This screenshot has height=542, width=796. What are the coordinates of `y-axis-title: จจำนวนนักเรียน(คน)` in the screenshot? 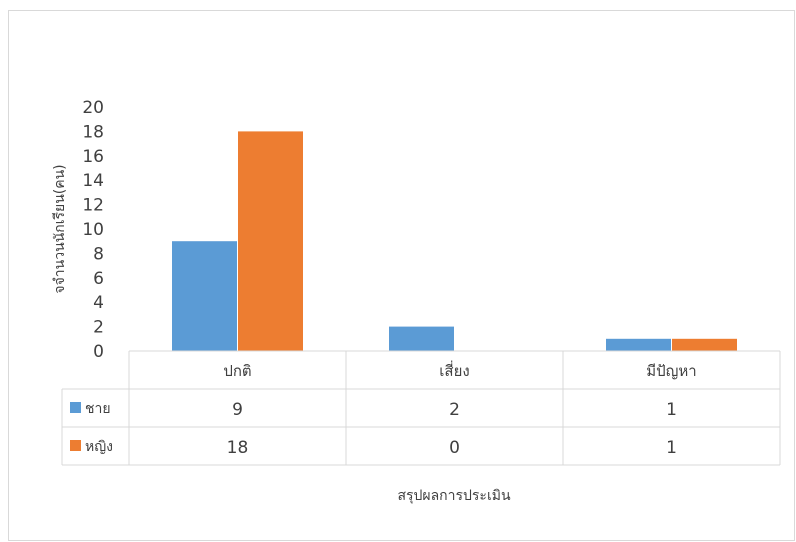 It's located at (60, 228).